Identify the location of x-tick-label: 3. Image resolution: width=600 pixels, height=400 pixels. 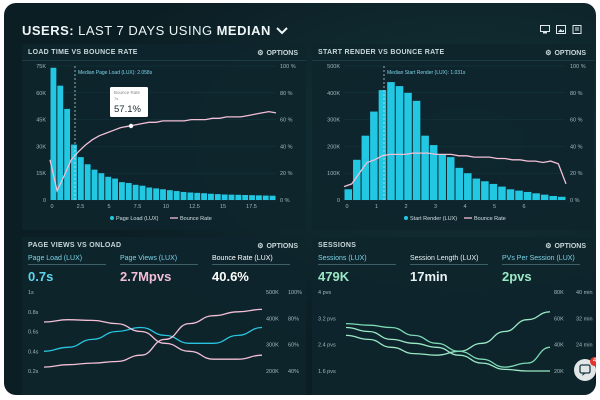
(435, 207).